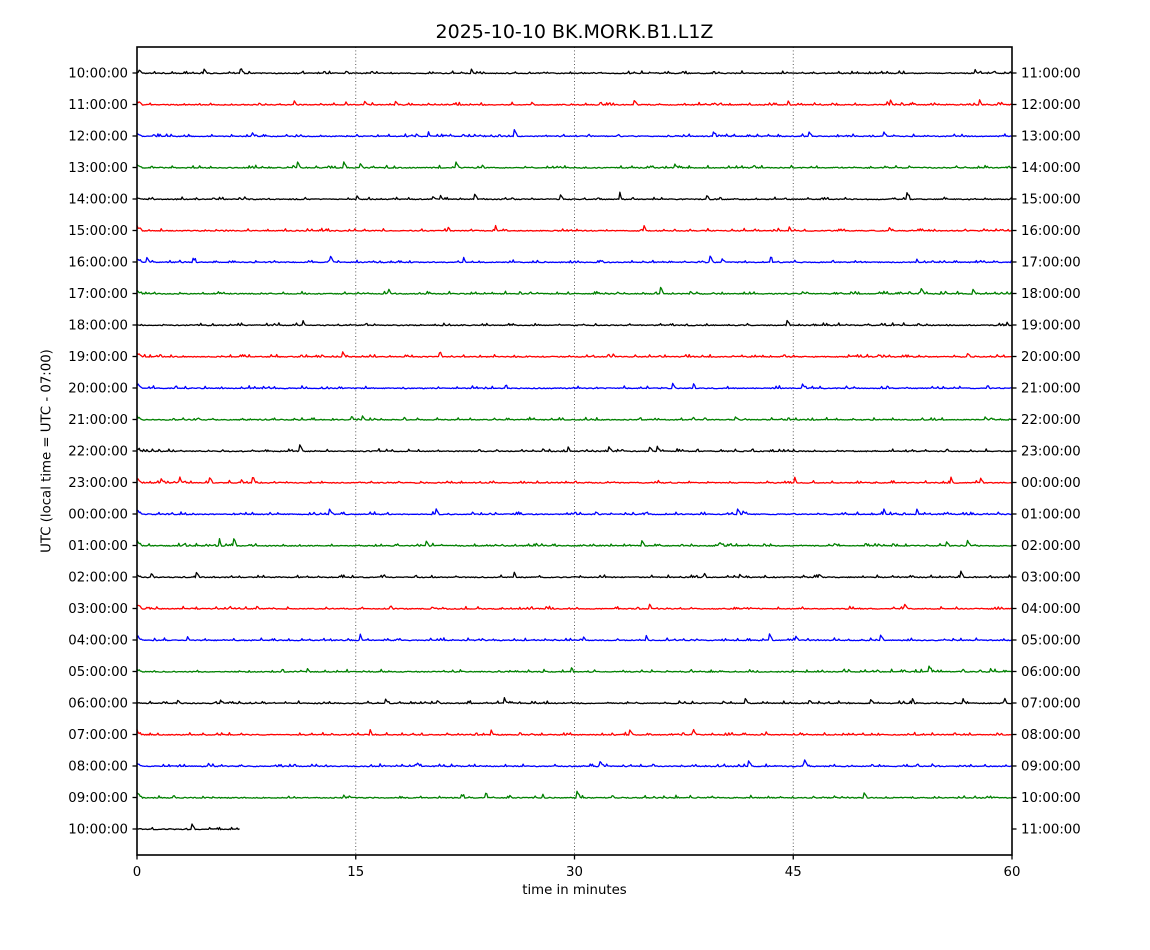 The height and width of the screenshot is (950, 1150). Describe the element at coordinates (1051, 767) in the screenshot. I see `right-time-label: 09:00:00` at that location.